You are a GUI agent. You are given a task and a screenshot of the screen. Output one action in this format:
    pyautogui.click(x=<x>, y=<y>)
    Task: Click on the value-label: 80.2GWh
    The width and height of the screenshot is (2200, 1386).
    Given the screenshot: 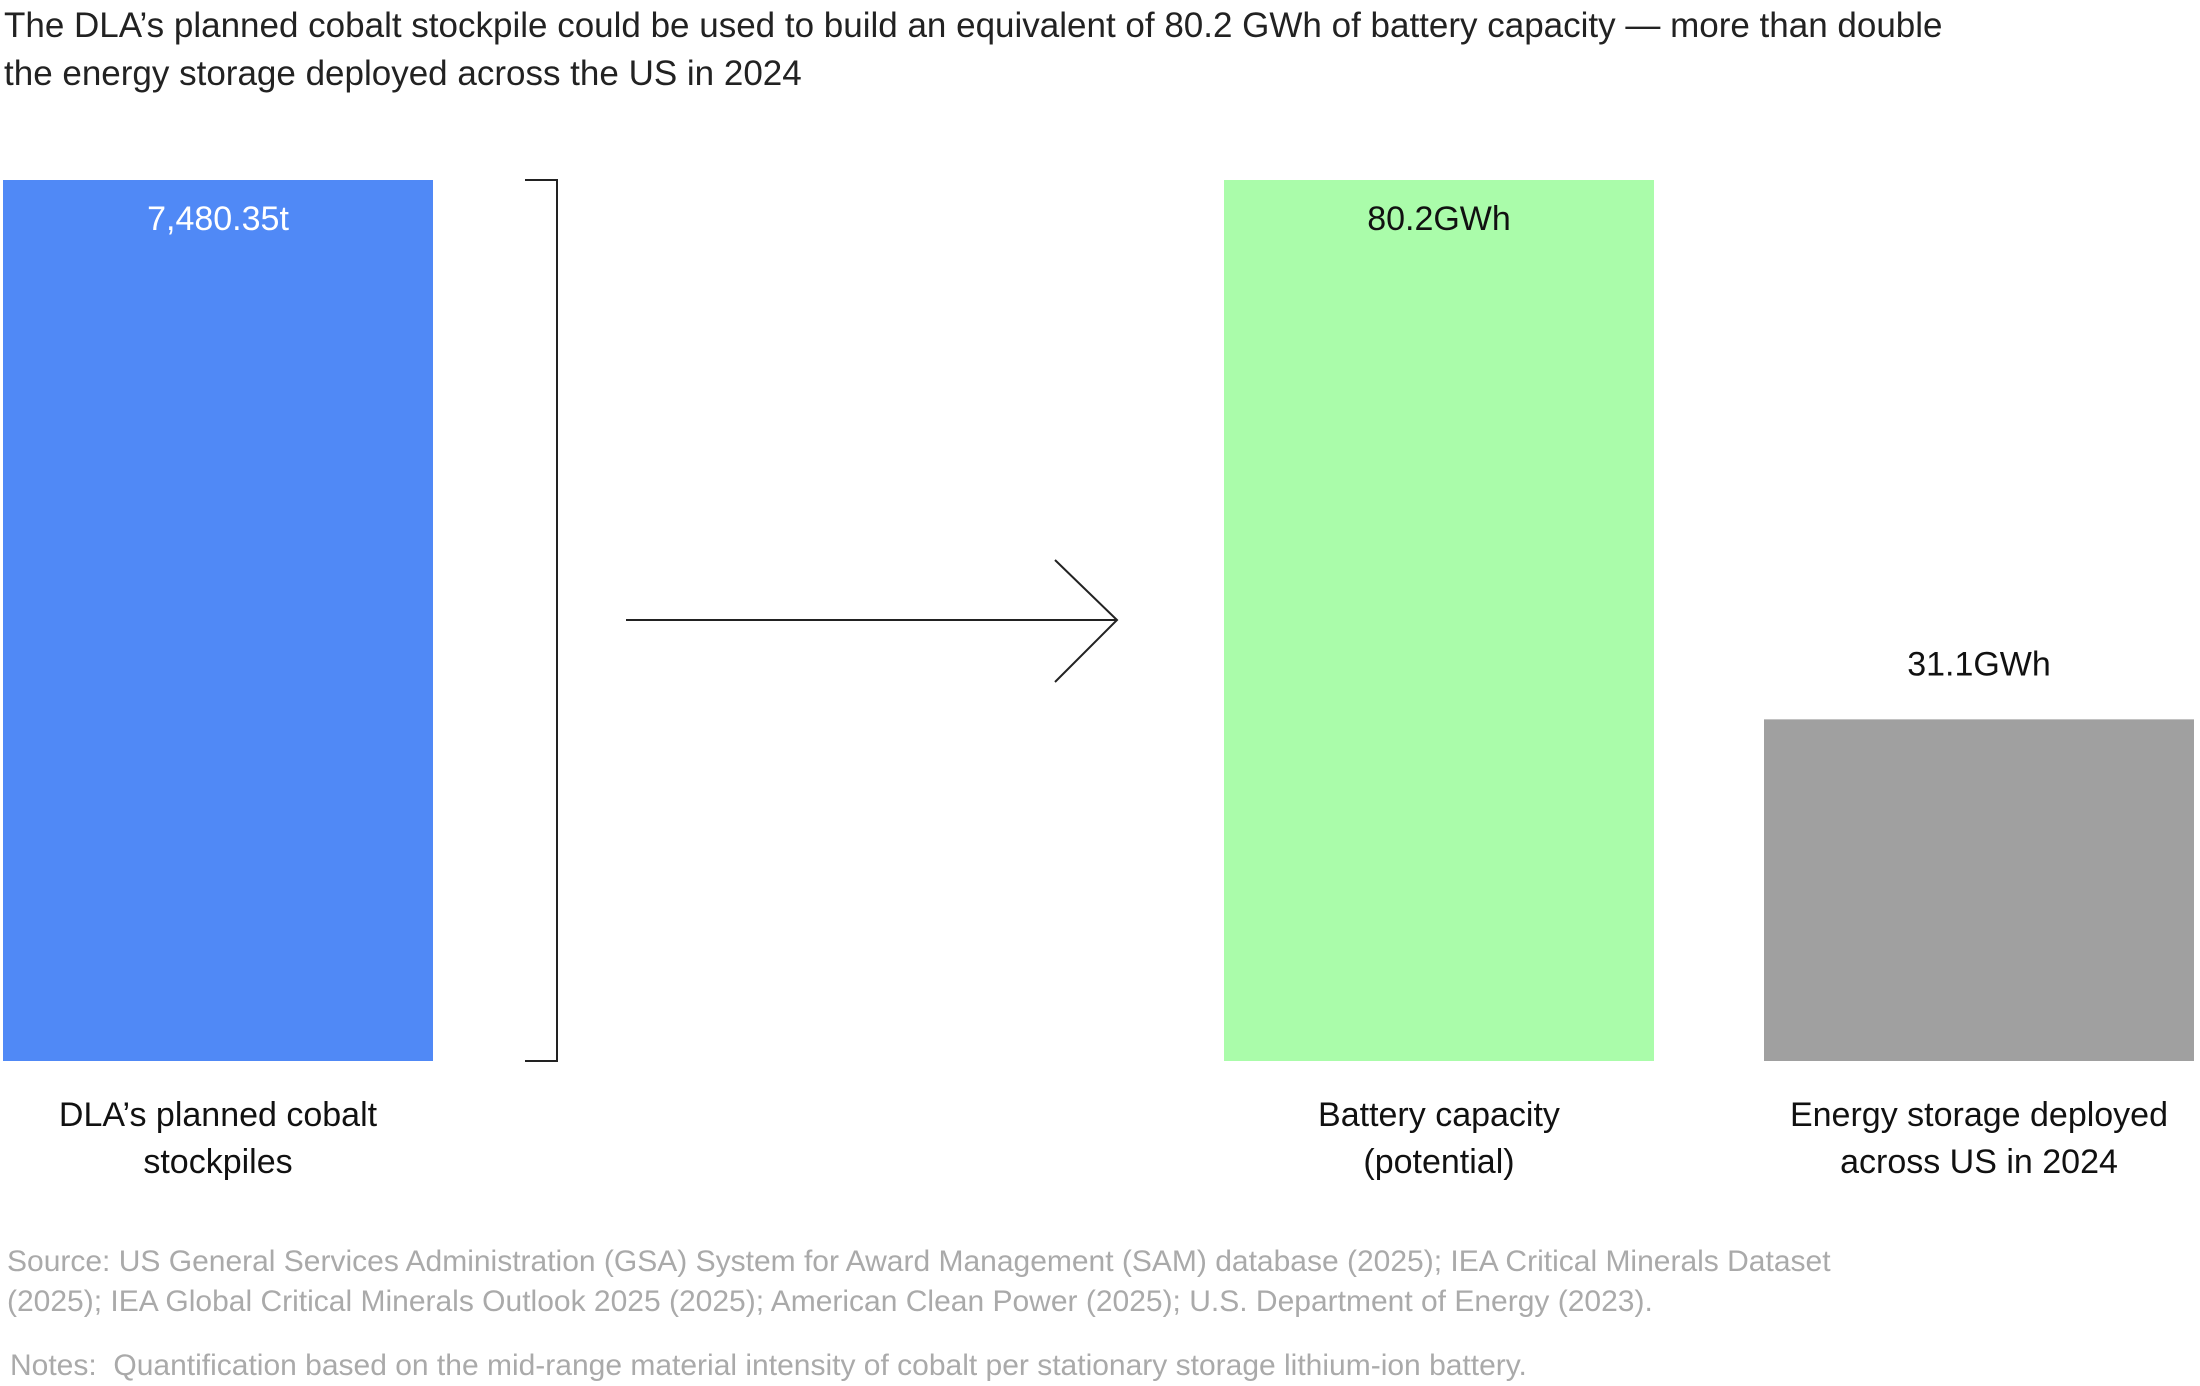 What is the action you would take?
    pyautogui.click(x=1439, y=219)
    